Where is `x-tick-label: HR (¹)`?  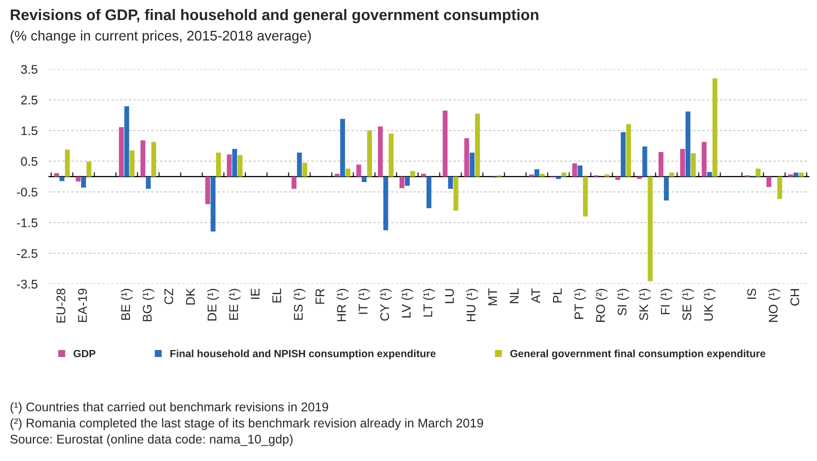
x-tick-label: HR (¹) is located at coordinates (342, 305).